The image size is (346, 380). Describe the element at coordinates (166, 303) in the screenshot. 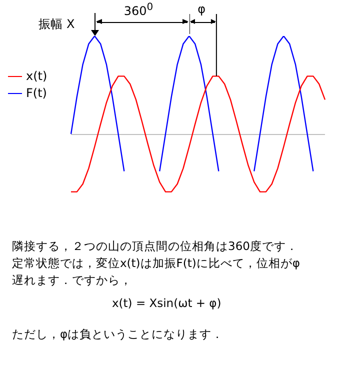

I see `text: x(t) = Xsin(ωt + φ)` at that location.